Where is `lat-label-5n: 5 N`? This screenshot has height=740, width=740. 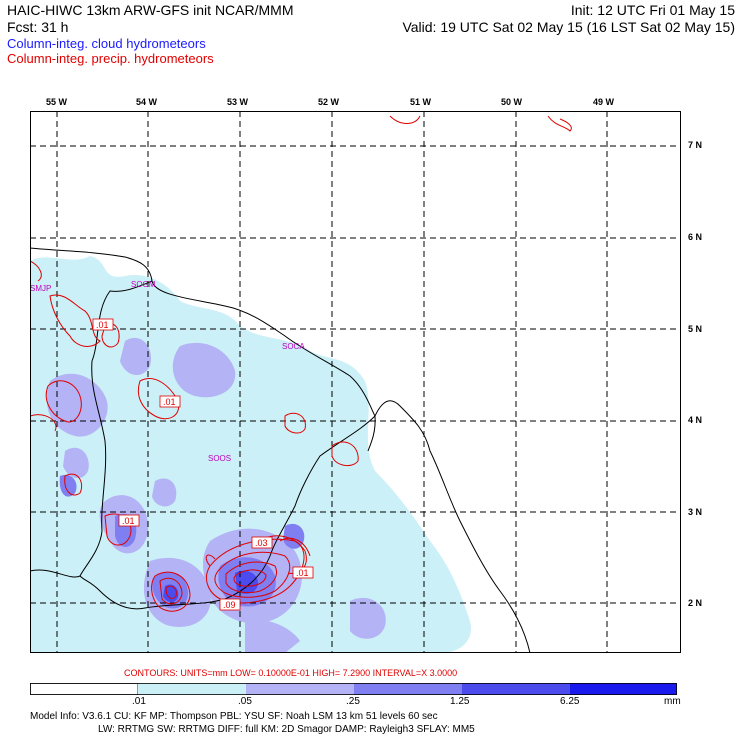
lat-label-5n: 5 N is located at coordinates (695, 329).